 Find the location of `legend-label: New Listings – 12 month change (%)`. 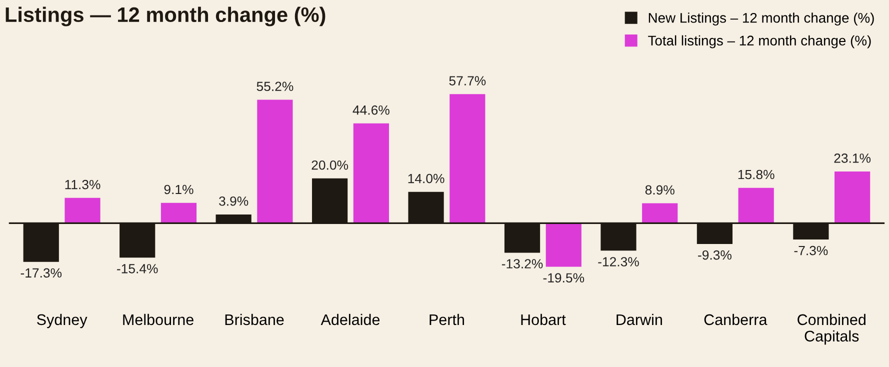

legend-label: New Listings – 12 month change (%) is located at coordinates (761, 19).